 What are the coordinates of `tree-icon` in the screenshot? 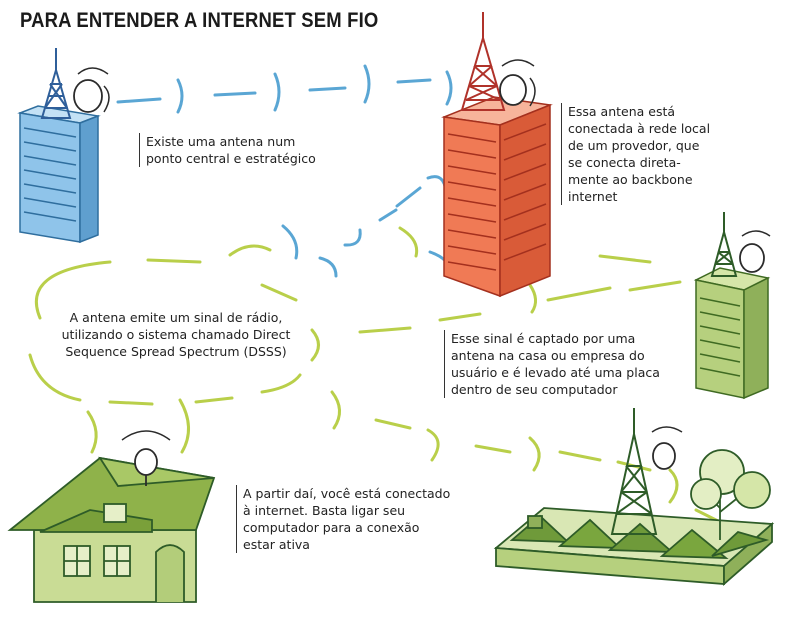 It's located at (730, 494).